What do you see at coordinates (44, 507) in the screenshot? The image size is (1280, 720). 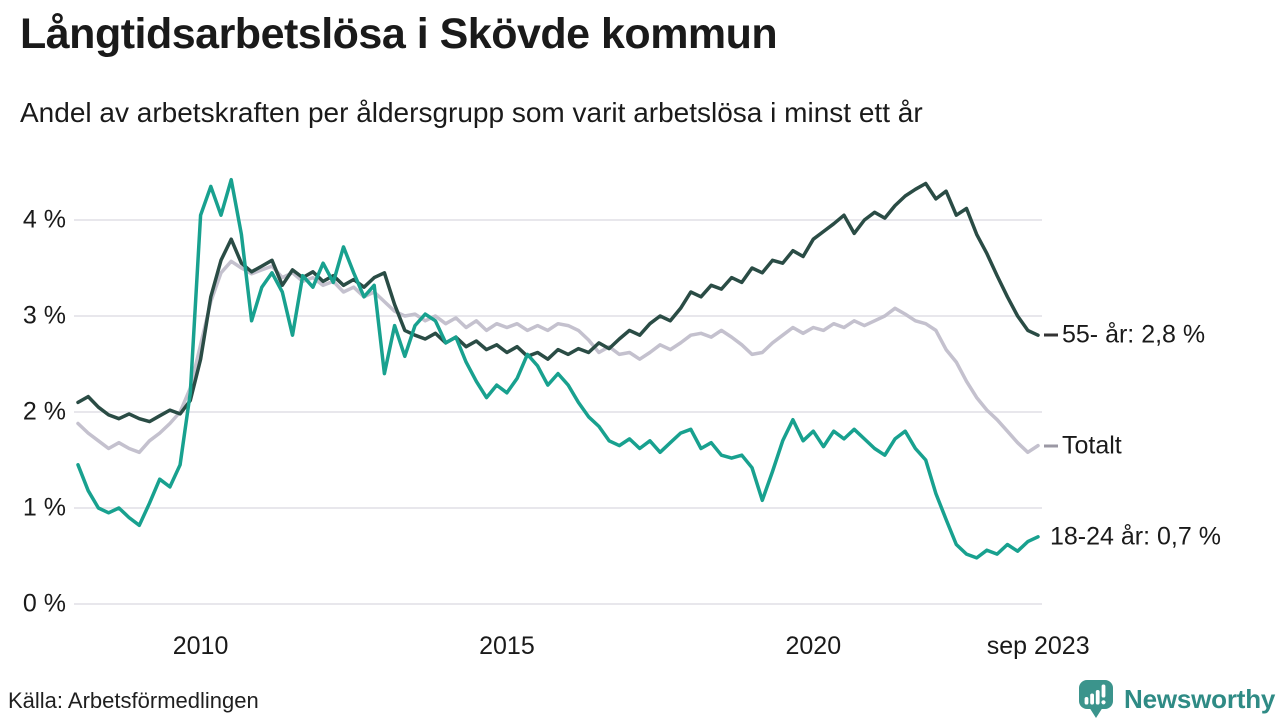 I see `y-axis-label: 1 %` at bounding box center [44, 507].